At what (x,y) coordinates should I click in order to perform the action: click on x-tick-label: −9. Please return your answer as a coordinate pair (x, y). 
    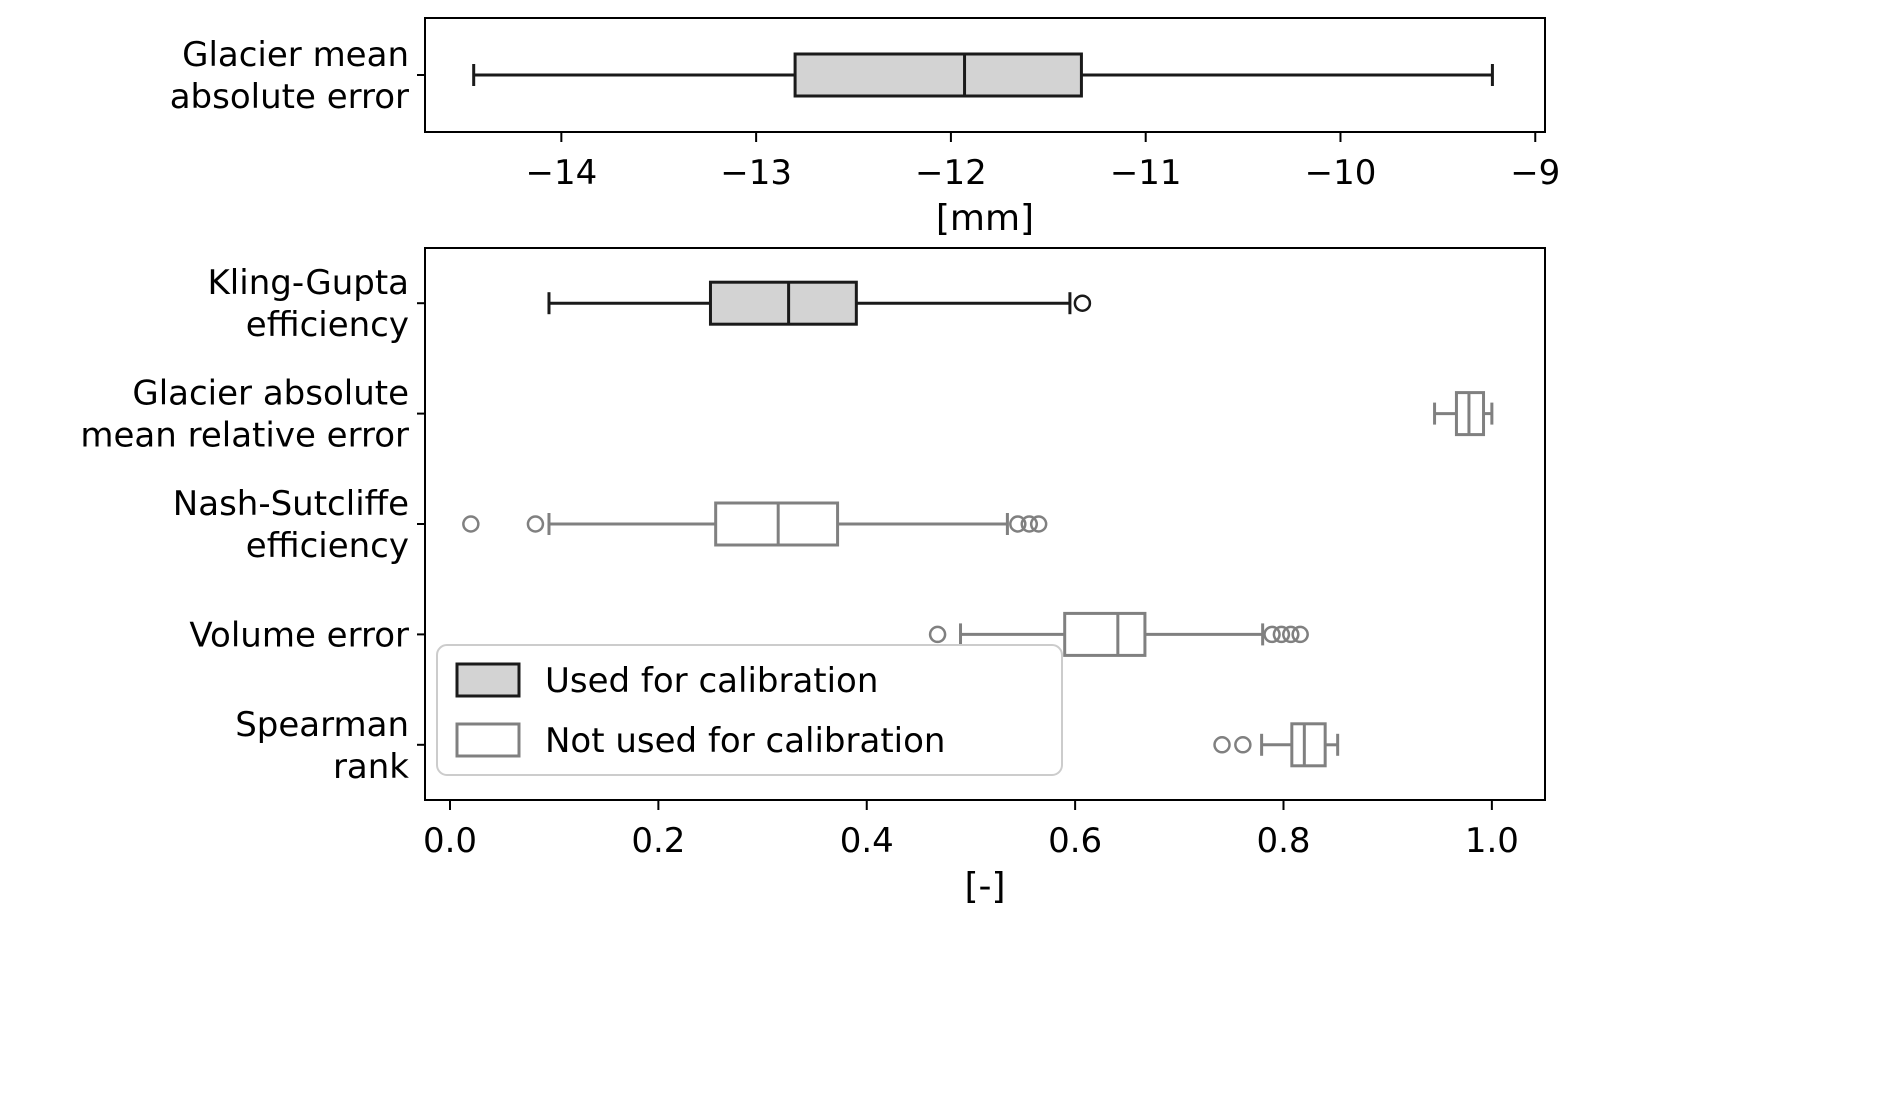
    Looking at the image, I should click on (1535, 173).